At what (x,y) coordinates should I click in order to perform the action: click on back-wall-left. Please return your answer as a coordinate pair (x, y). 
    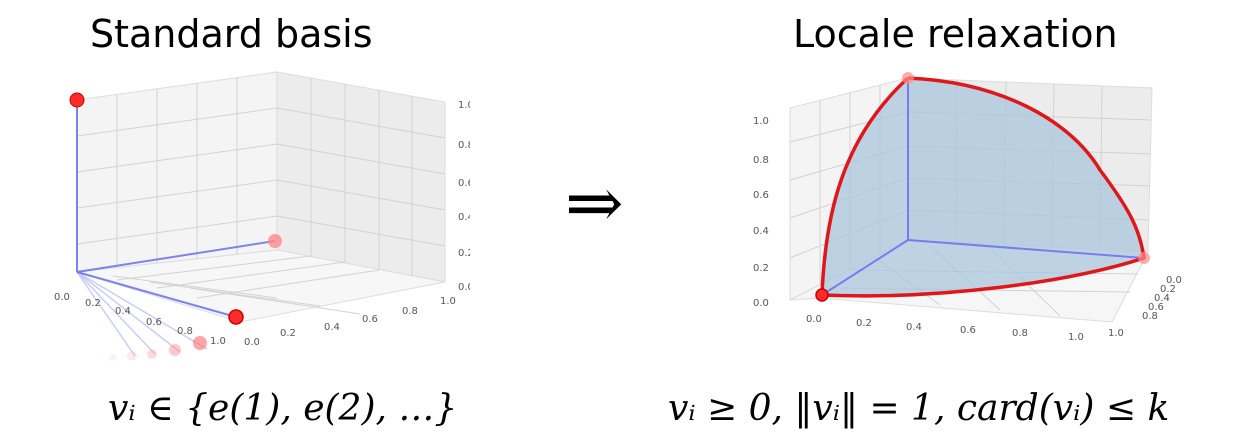
    Looking at the image, I should click on (177, 172).